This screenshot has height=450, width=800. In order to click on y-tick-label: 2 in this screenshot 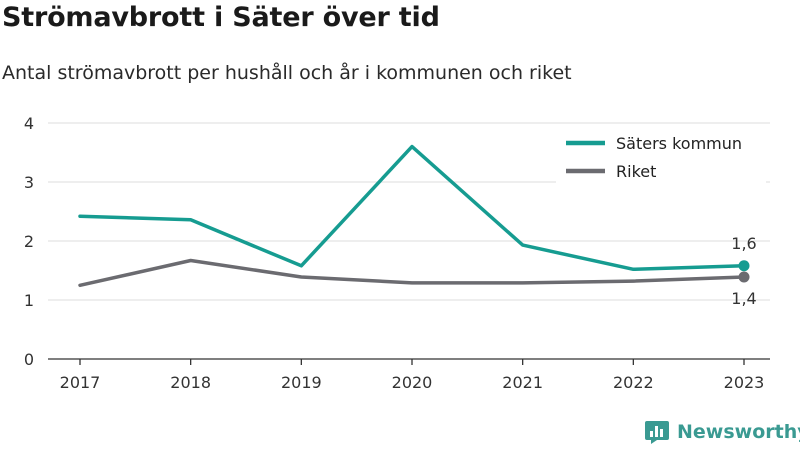, I will do `click(29, 241)`.